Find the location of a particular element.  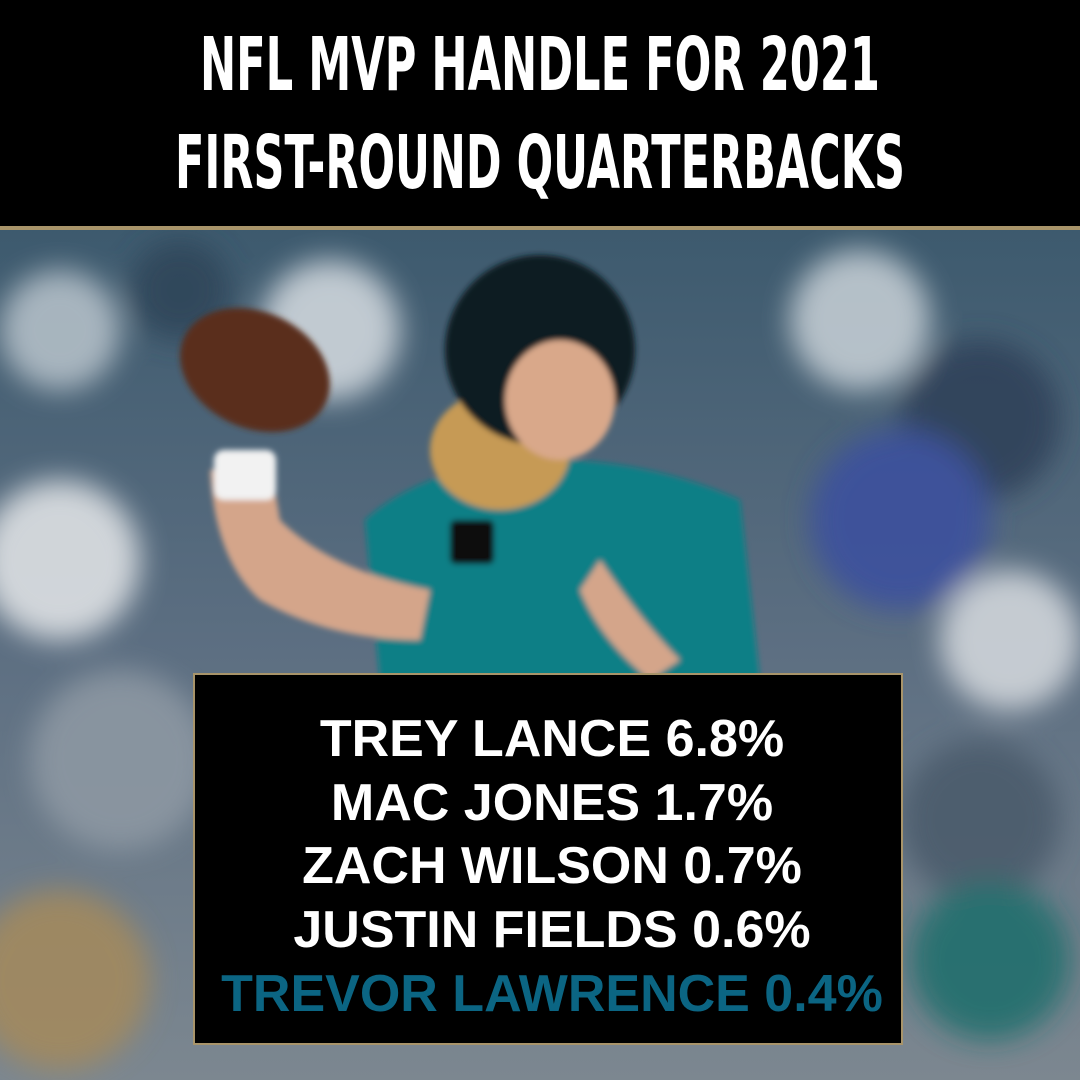

list-item: TREY LANCE 6.8% is located at coordinates (552, 739).